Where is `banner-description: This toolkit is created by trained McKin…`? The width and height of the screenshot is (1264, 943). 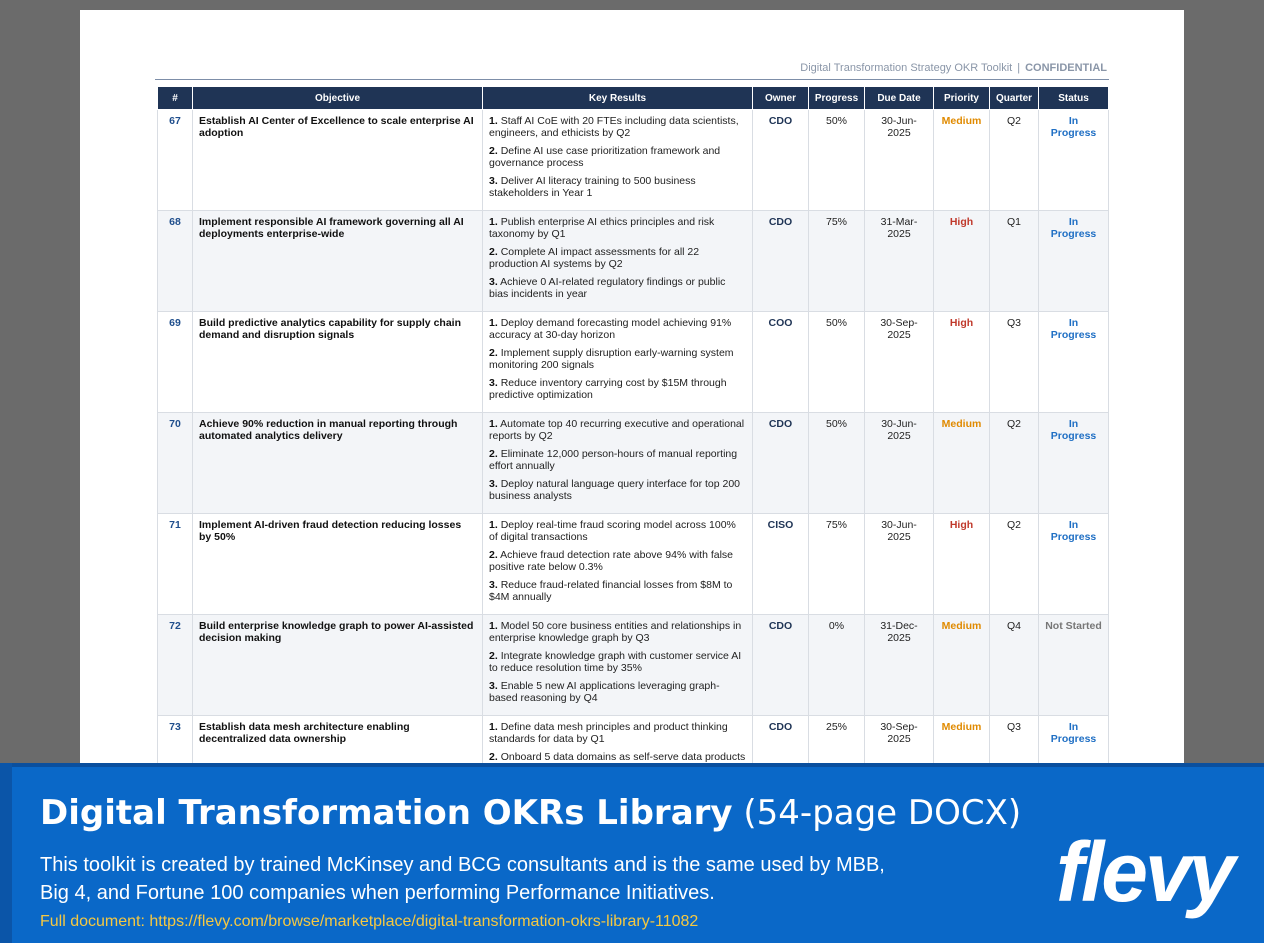
banner-description: This toolkit is created by trained McKin… is located at coordinates (462, 879).